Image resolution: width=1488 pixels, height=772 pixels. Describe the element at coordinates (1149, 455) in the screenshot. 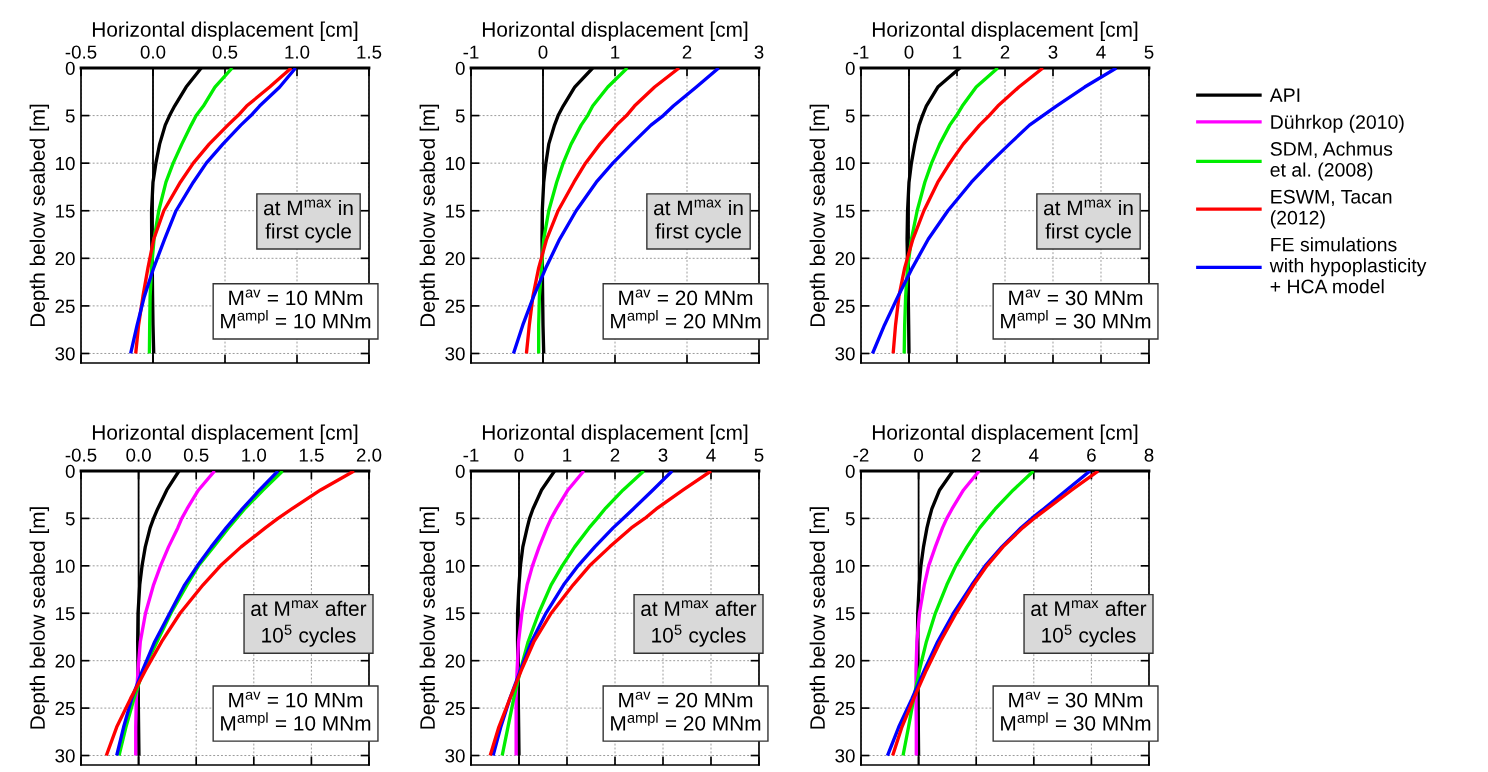

I see `x-tick-label: 8` at that location.